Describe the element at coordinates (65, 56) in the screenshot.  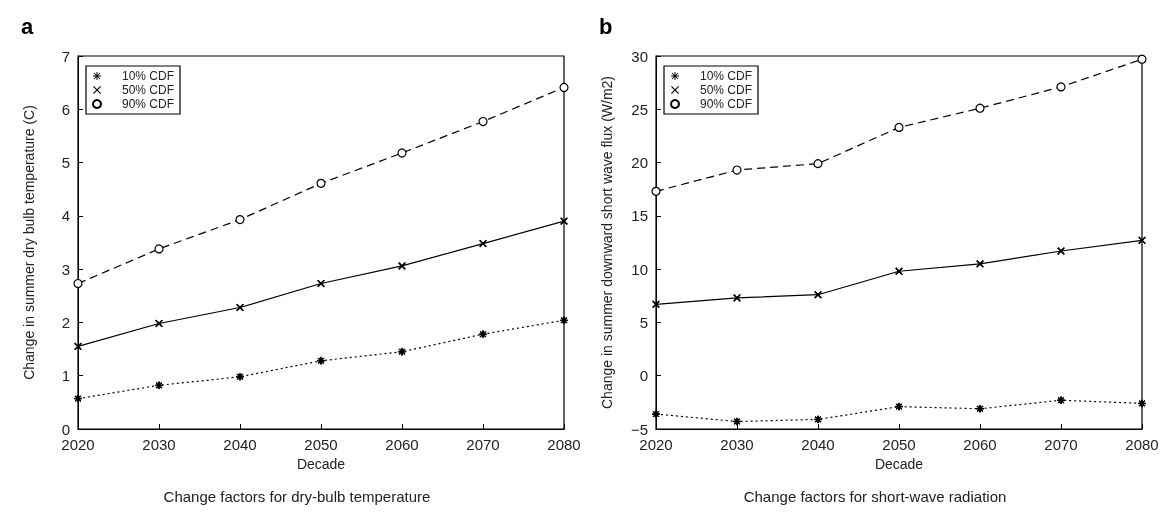
I see `y-tick-label: 7` at that location.